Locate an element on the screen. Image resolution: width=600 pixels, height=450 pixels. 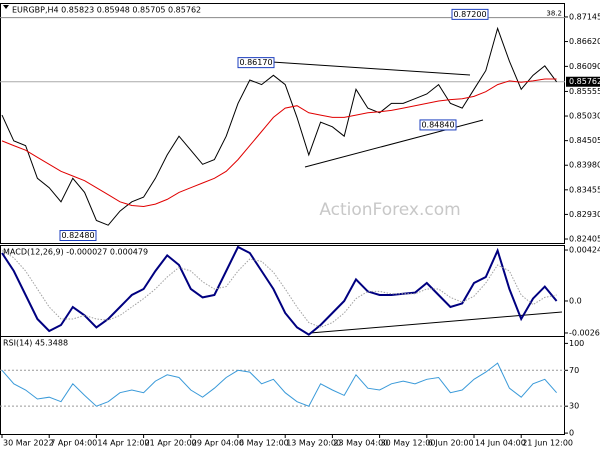
x-tick-label: 7 Apr 04:00 is located at coordinates (73, 443).